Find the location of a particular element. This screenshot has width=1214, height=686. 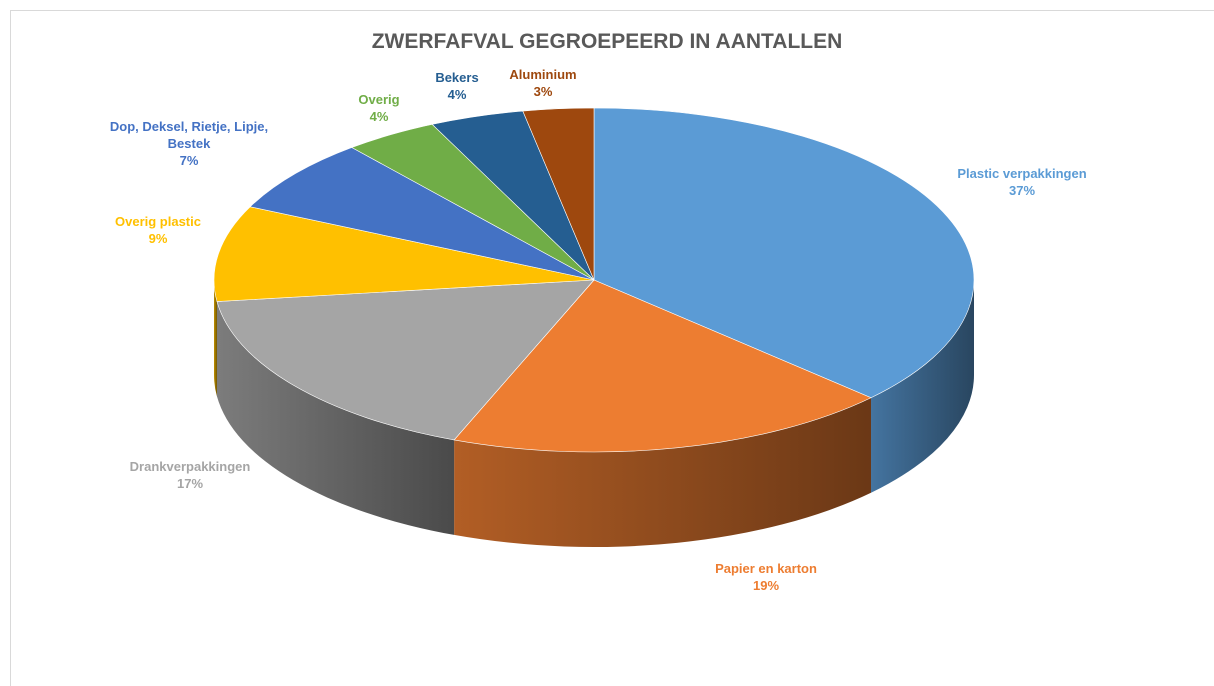

category-label: Overig plastic is located at coordinates (158, 221).